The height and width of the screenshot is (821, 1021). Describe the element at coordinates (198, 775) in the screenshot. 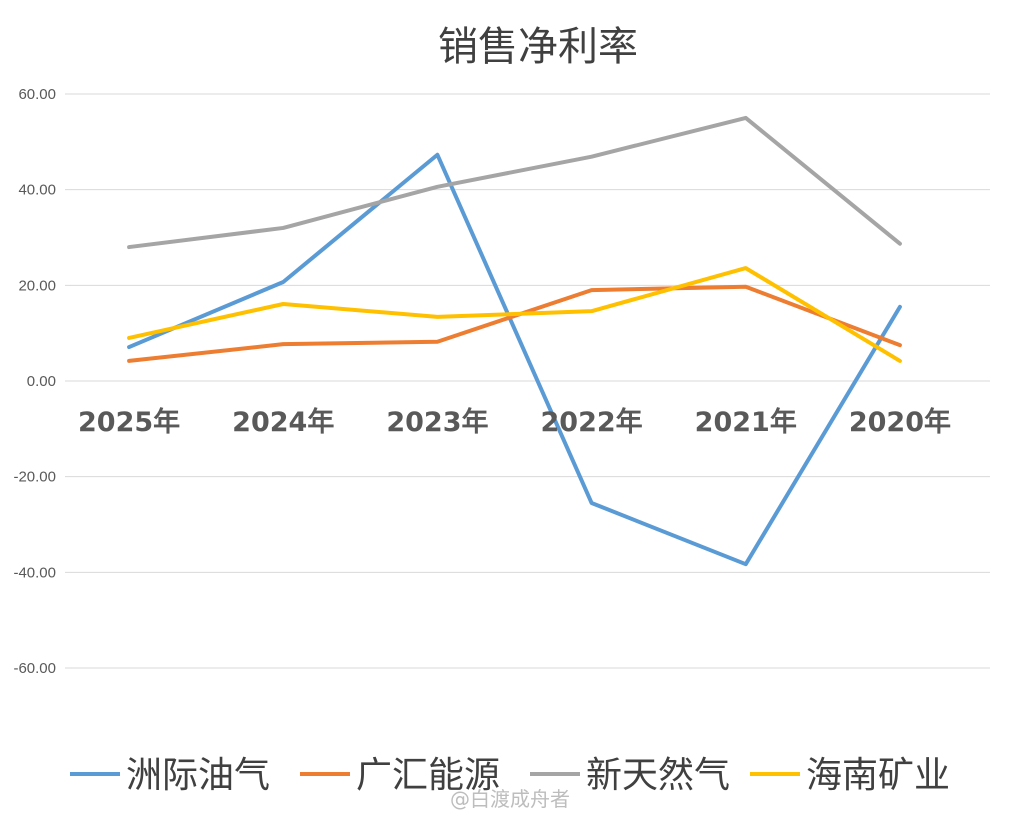

I see `legend-label: 洲际油气` at that location.